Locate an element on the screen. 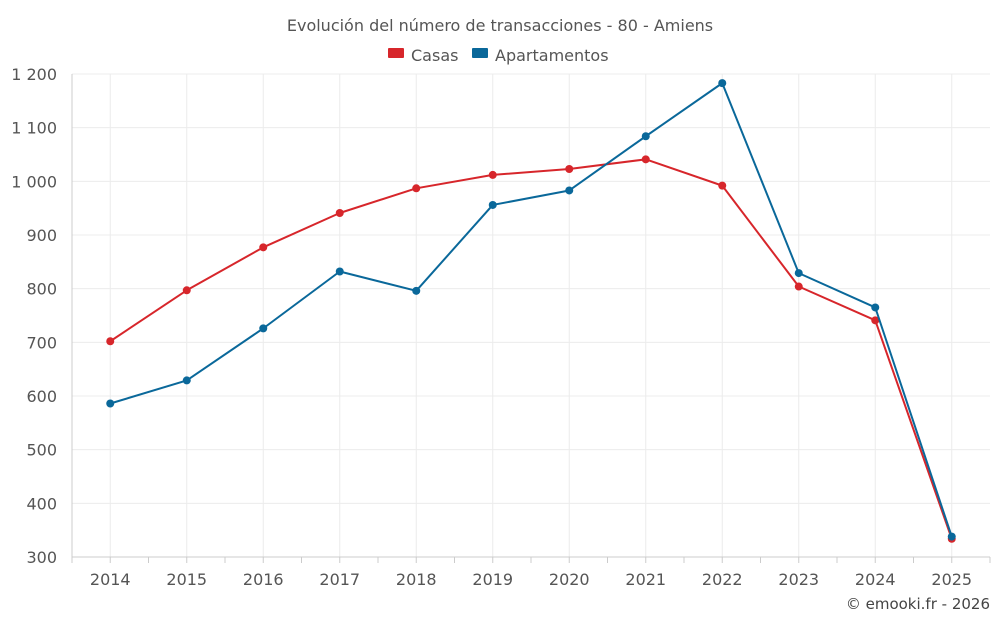  x-tick-label: 2014 is located at coordinates (110, 579).